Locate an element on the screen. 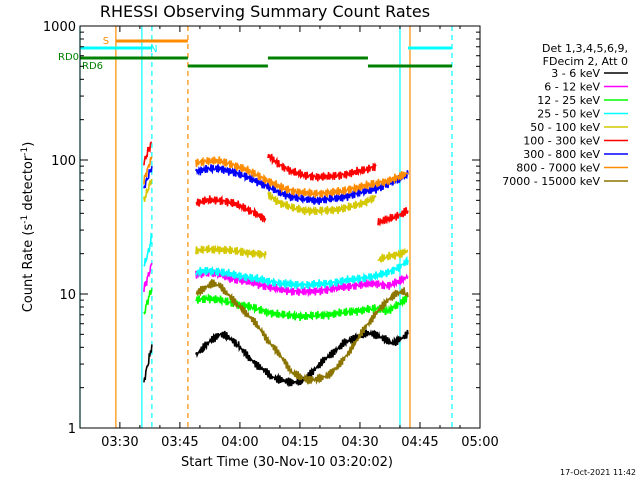 The height and width of the screenshot is (480, 640). y-tick-label: 1000 is located at coordinates (59, 27).